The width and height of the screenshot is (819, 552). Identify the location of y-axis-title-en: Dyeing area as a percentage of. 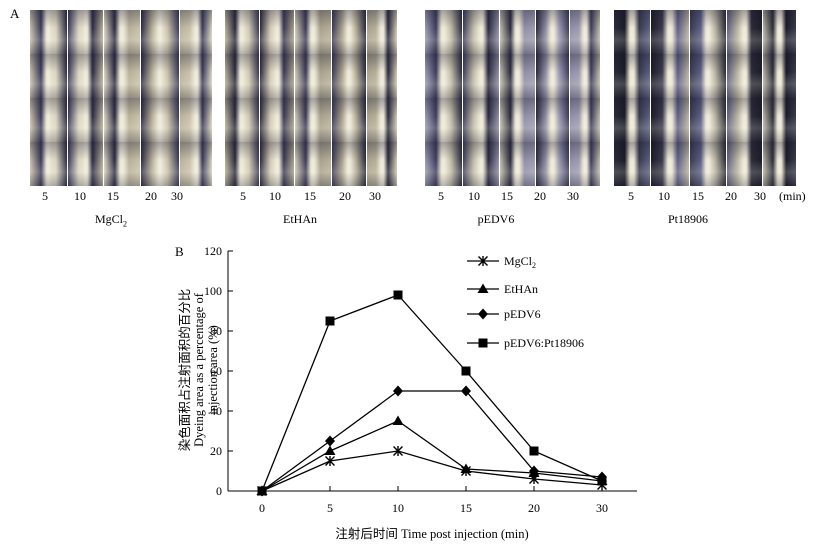
(199, 369).